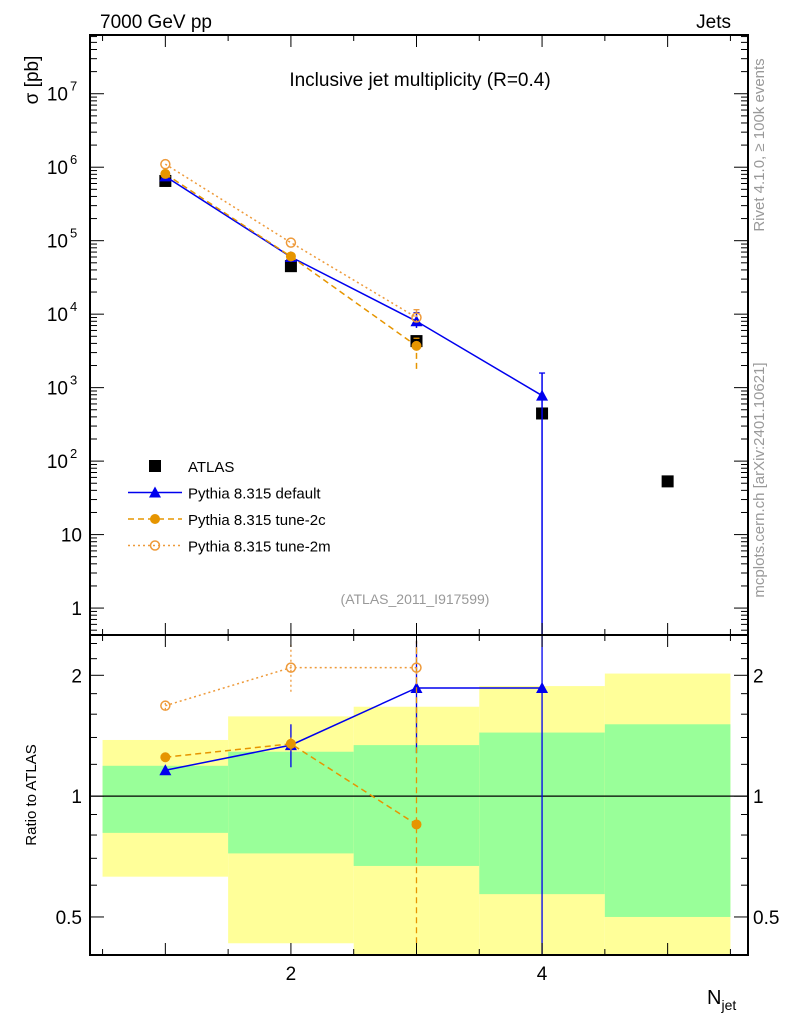 This screenshot has height=1029, width=786. I want to click on x-tick-label: 4, so click(542, 974).